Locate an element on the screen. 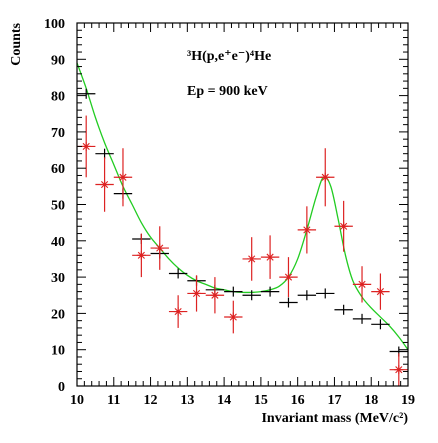 The image size is (438, 443). reaction-annotation: ³H(p,e⁺e⁻)⁴He is located at coordinates (229, 56).